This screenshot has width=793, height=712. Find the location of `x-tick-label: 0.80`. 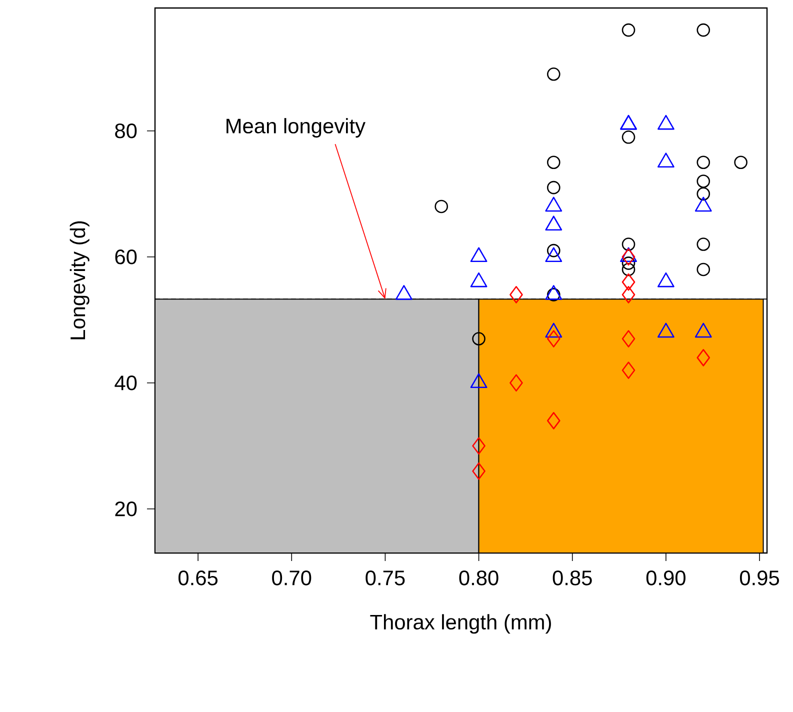

x-tick-label: 0.80 is located at coordinates (478, 578).